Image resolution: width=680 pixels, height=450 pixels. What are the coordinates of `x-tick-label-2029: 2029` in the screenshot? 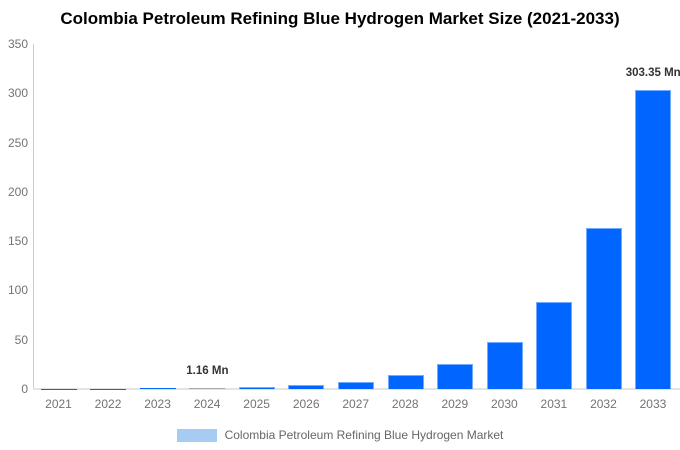 It's located at (455, 404).